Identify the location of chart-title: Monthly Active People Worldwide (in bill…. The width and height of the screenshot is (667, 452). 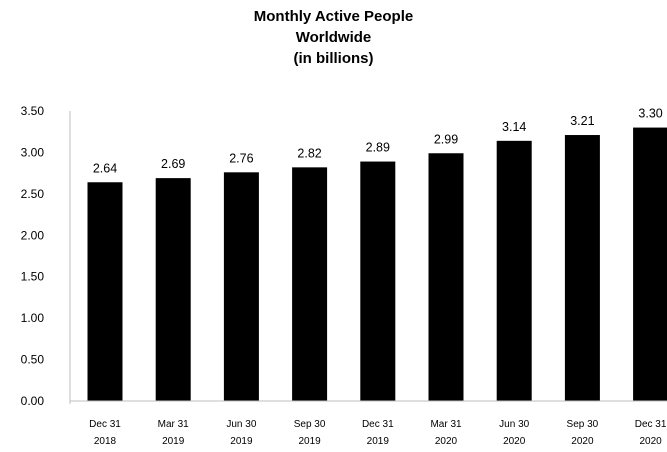
(333, 37).